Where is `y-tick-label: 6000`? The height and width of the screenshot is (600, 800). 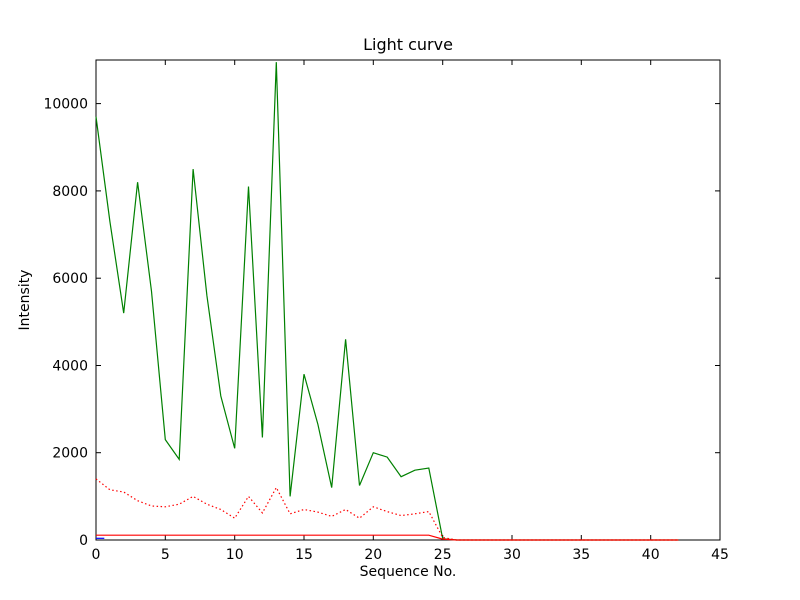
y-tick-label: 6000 is located at coordinates (70, 279).